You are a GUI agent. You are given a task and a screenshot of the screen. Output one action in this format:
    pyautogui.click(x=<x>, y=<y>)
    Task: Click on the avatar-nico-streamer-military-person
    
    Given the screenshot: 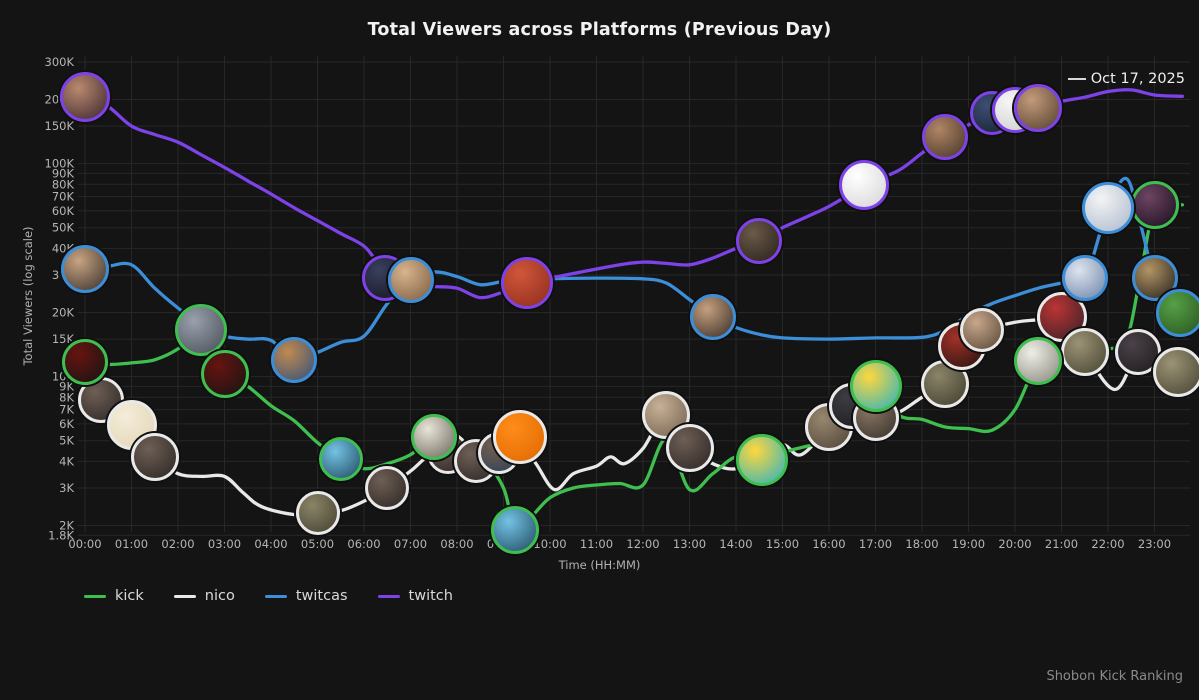 What is the action you would take?
    pyautogui.click(x=317, y=512)
    